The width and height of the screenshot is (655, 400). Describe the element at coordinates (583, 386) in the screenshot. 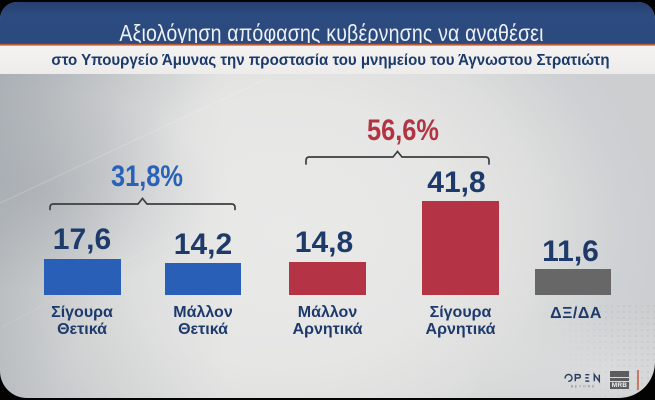

I see `svg-text: BEYOND` at that location.